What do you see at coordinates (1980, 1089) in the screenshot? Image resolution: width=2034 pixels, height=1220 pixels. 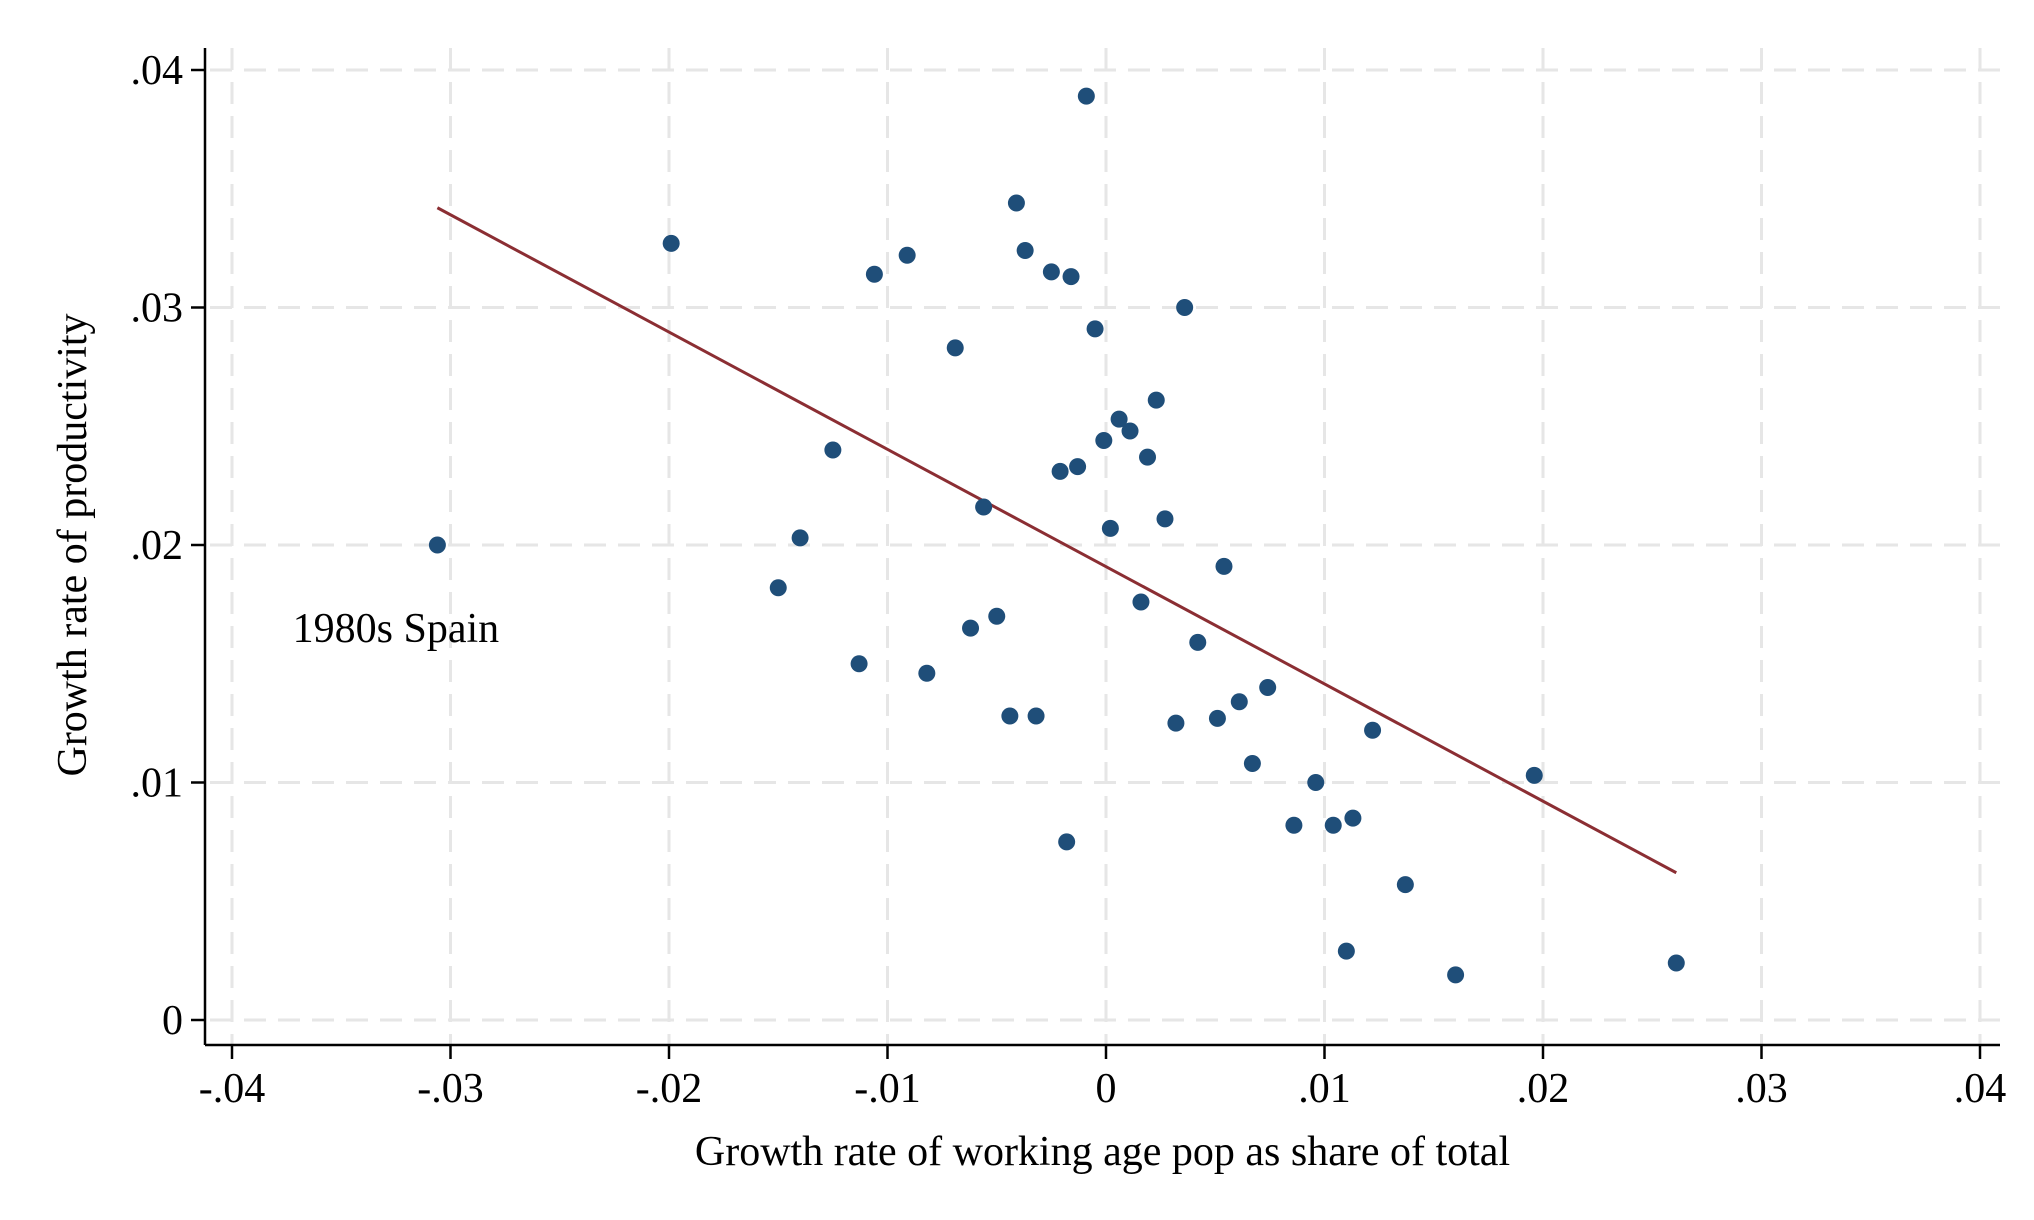 I see `x-tick-label: .04` at bounding box center [1980, 1089].